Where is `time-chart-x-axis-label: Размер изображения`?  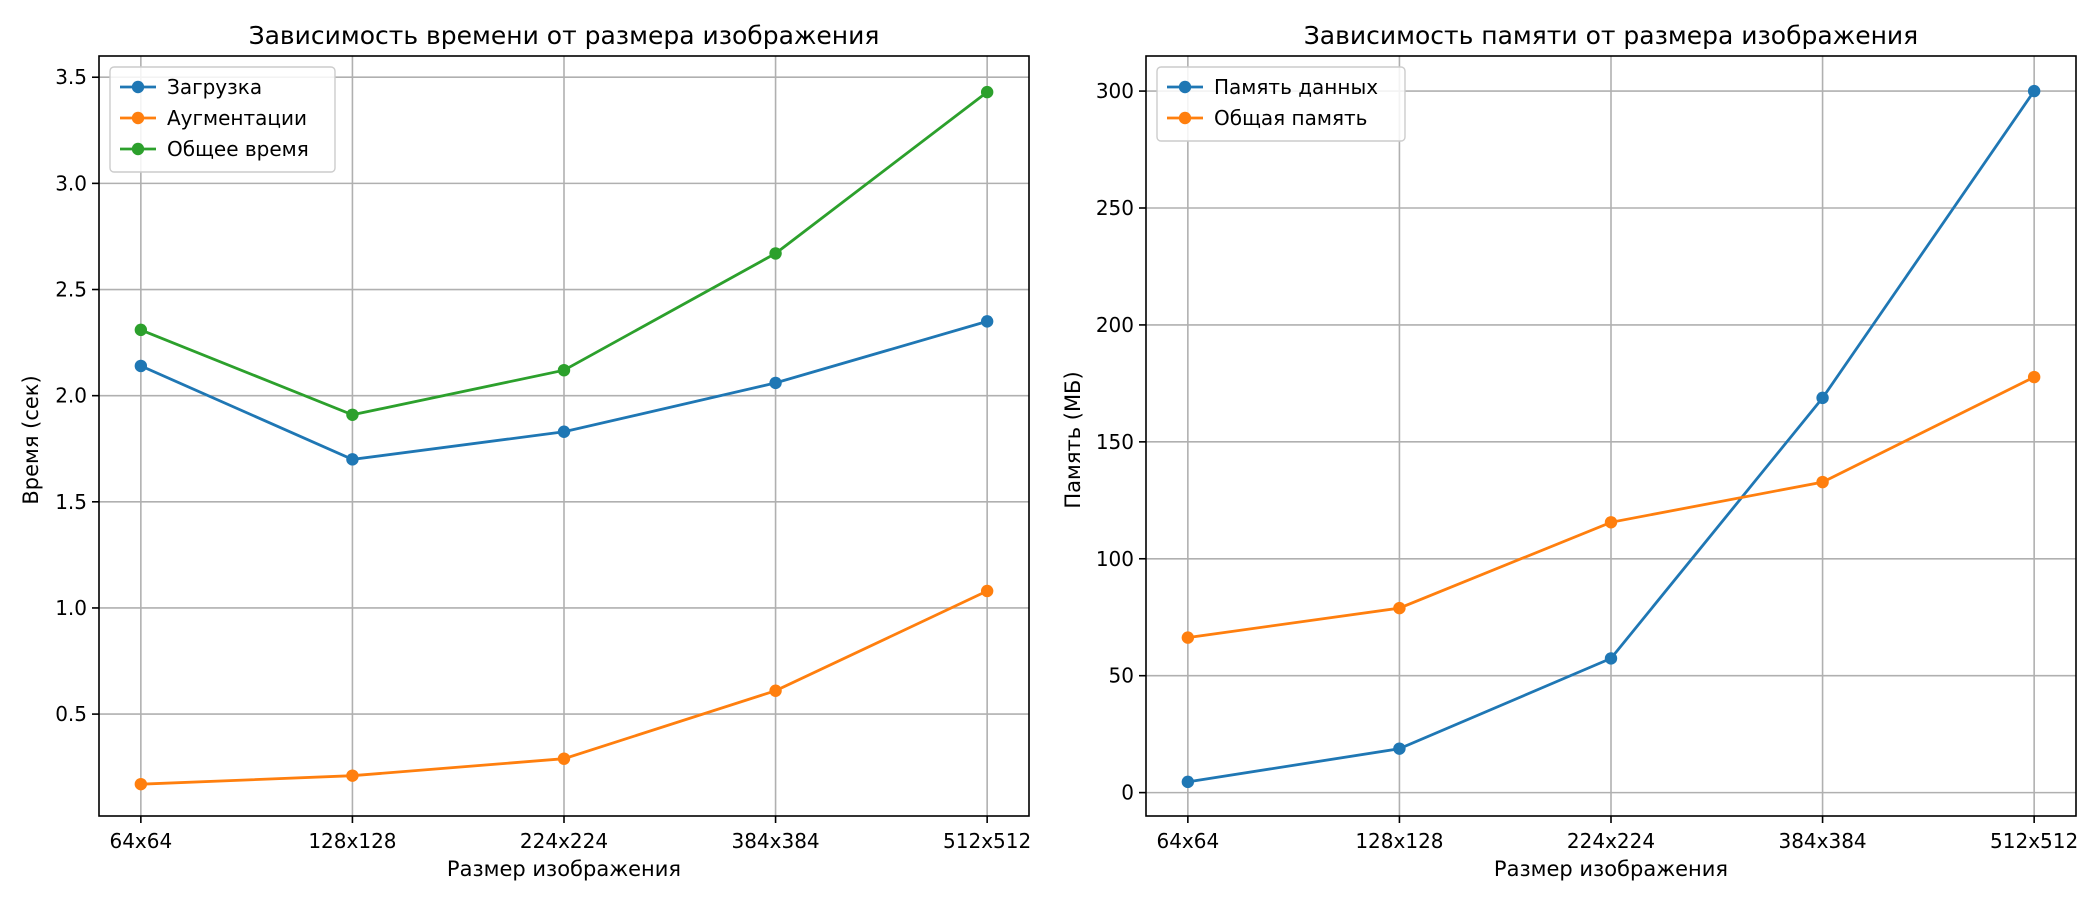 time-chart-x-axis-label: Размер изображения is located at coordinates (564, 869).